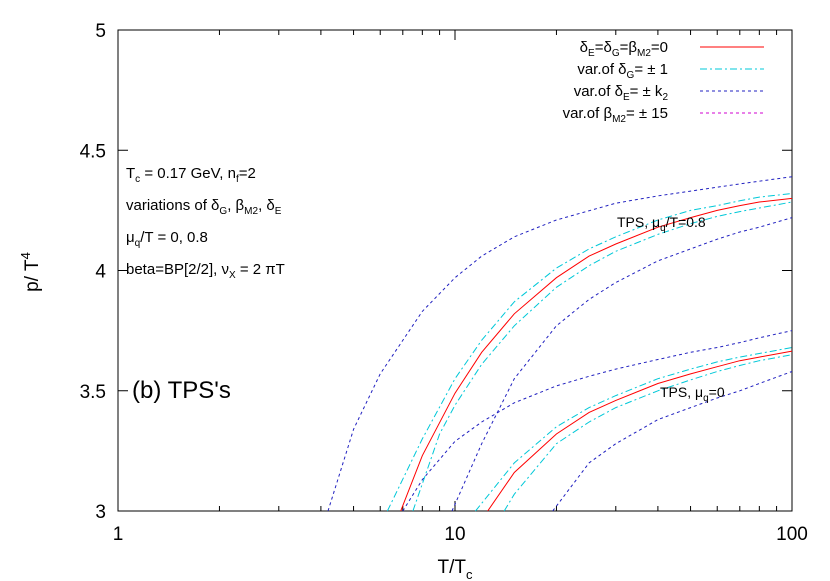 Image resolution: width=830 pixels, height=581 pixels. What do you see at coordinates (32, 275) in the screenshot?
I see `y-axis-title-main: p/ T` at bounding box center [32, 275].